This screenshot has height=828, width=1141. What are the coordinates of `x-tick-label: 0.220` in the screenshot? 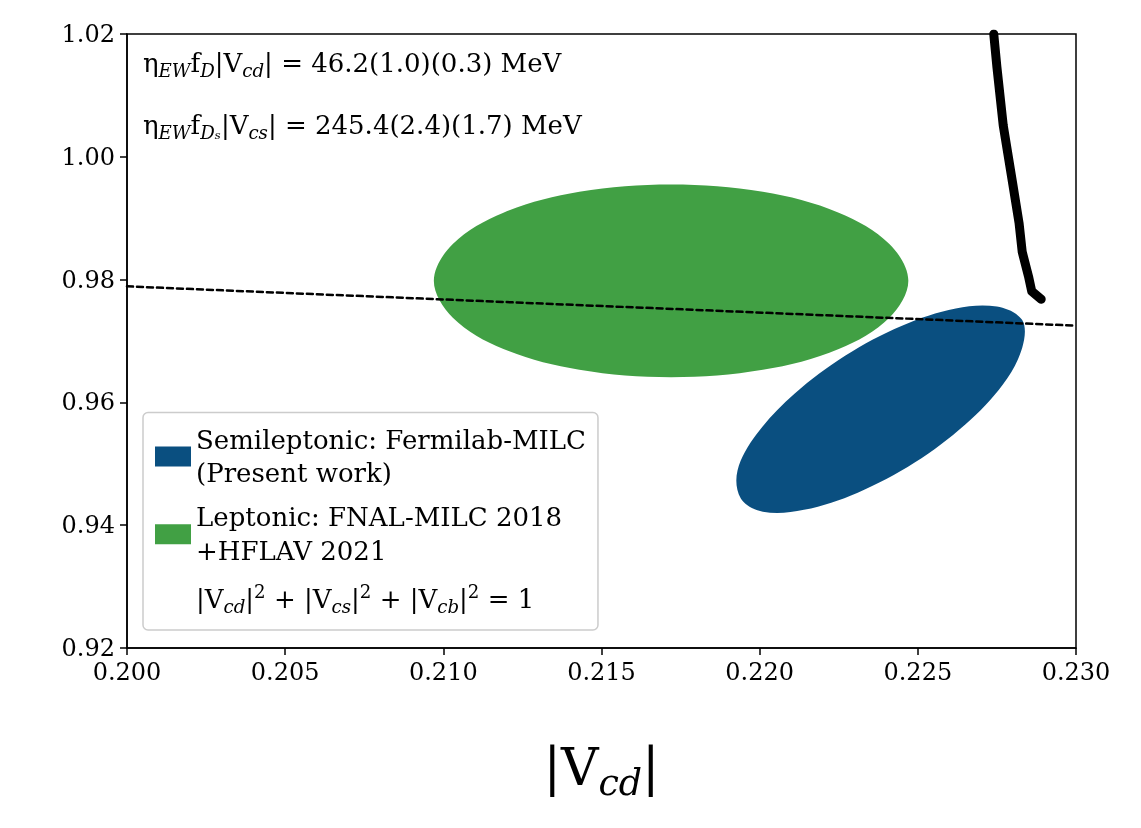 It's located at (760, 672).